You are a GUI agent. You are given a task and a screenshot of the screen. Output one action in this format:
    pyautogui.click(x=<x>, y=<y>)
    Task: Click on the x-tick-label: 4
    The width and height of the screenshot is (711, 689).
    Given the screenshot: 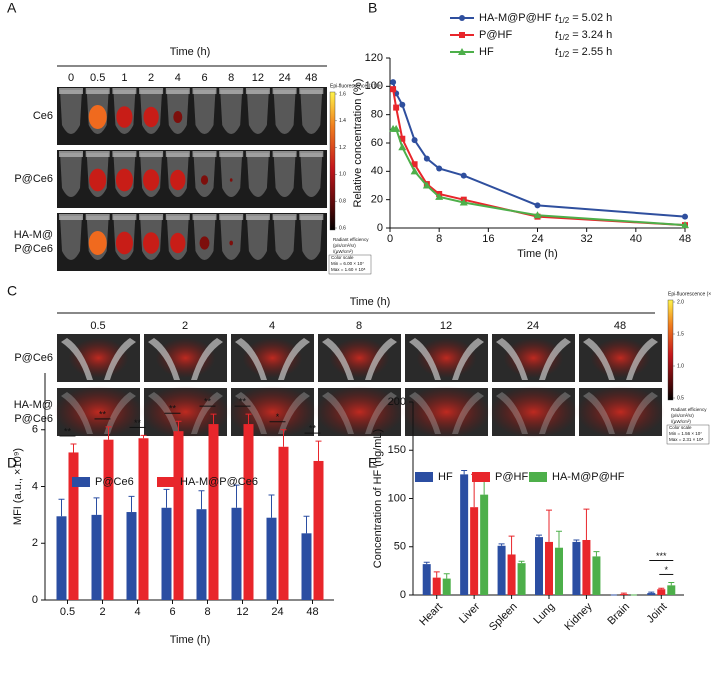 What is the action you would take?
    pyautogui.click(x=137, y=612)
    